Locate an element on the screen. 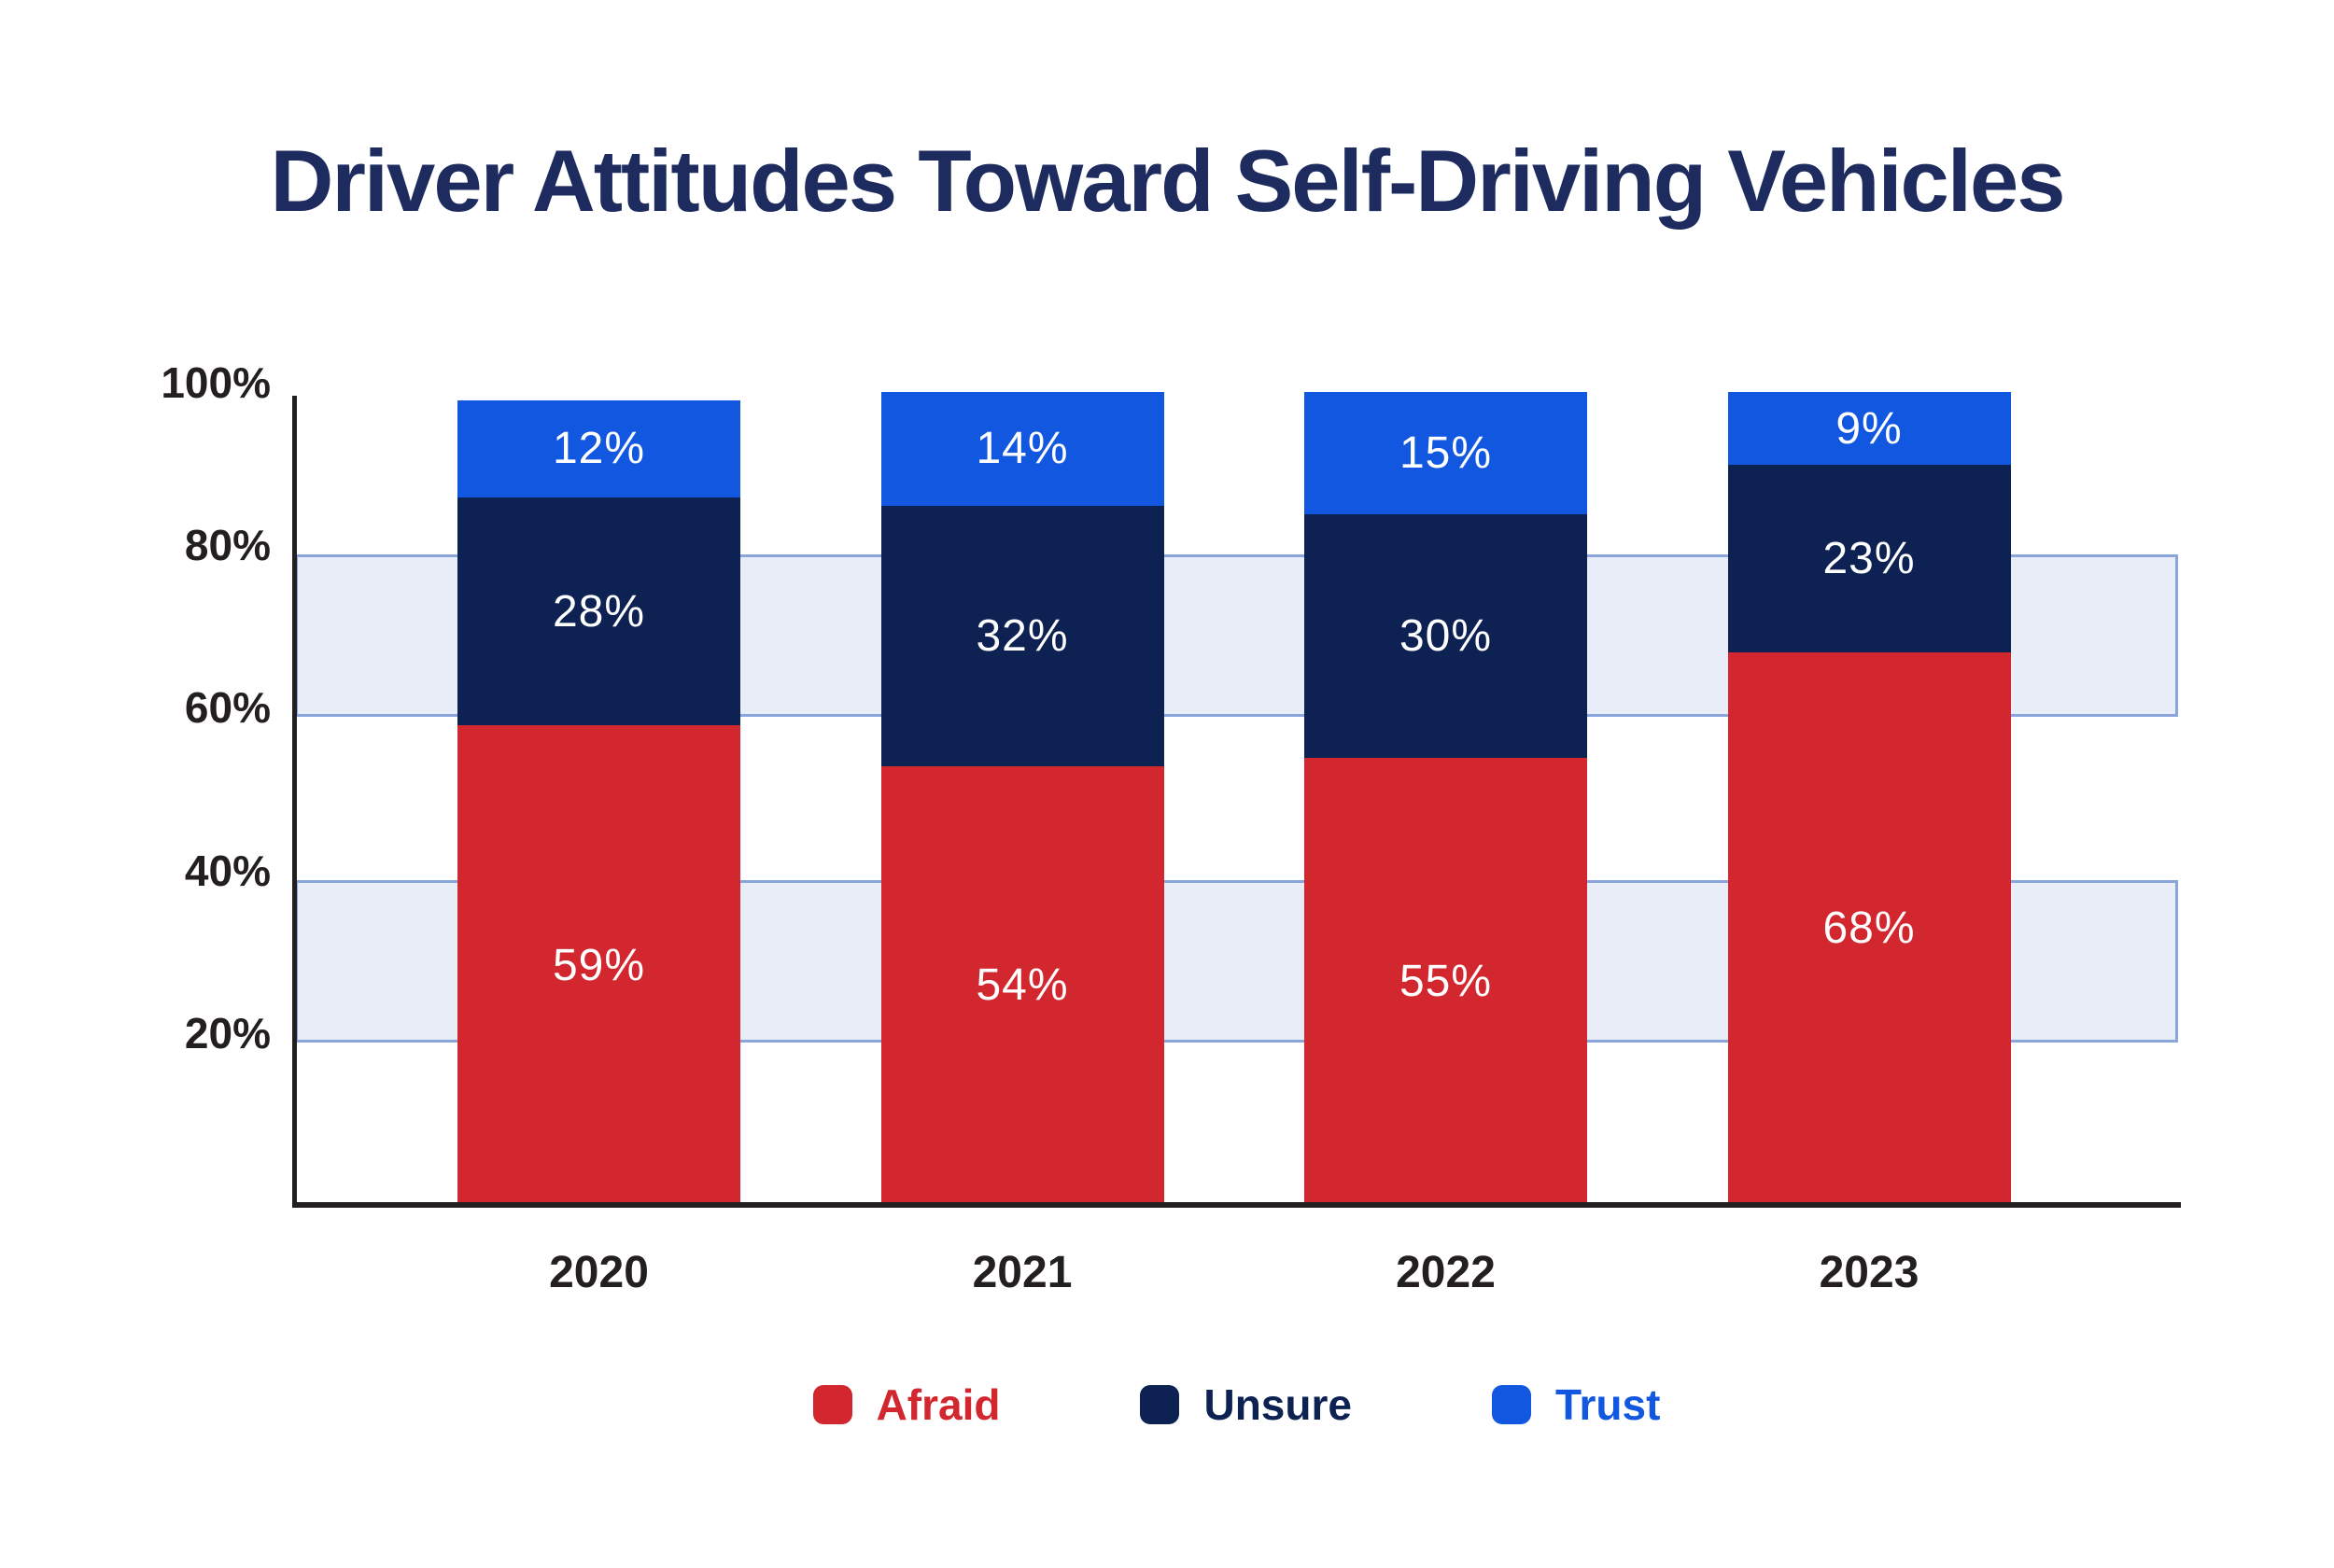 This screenshot has height=1568, width=2334. bar-value-label-unsure-2020: 28% is located at coordinates (599, 611).